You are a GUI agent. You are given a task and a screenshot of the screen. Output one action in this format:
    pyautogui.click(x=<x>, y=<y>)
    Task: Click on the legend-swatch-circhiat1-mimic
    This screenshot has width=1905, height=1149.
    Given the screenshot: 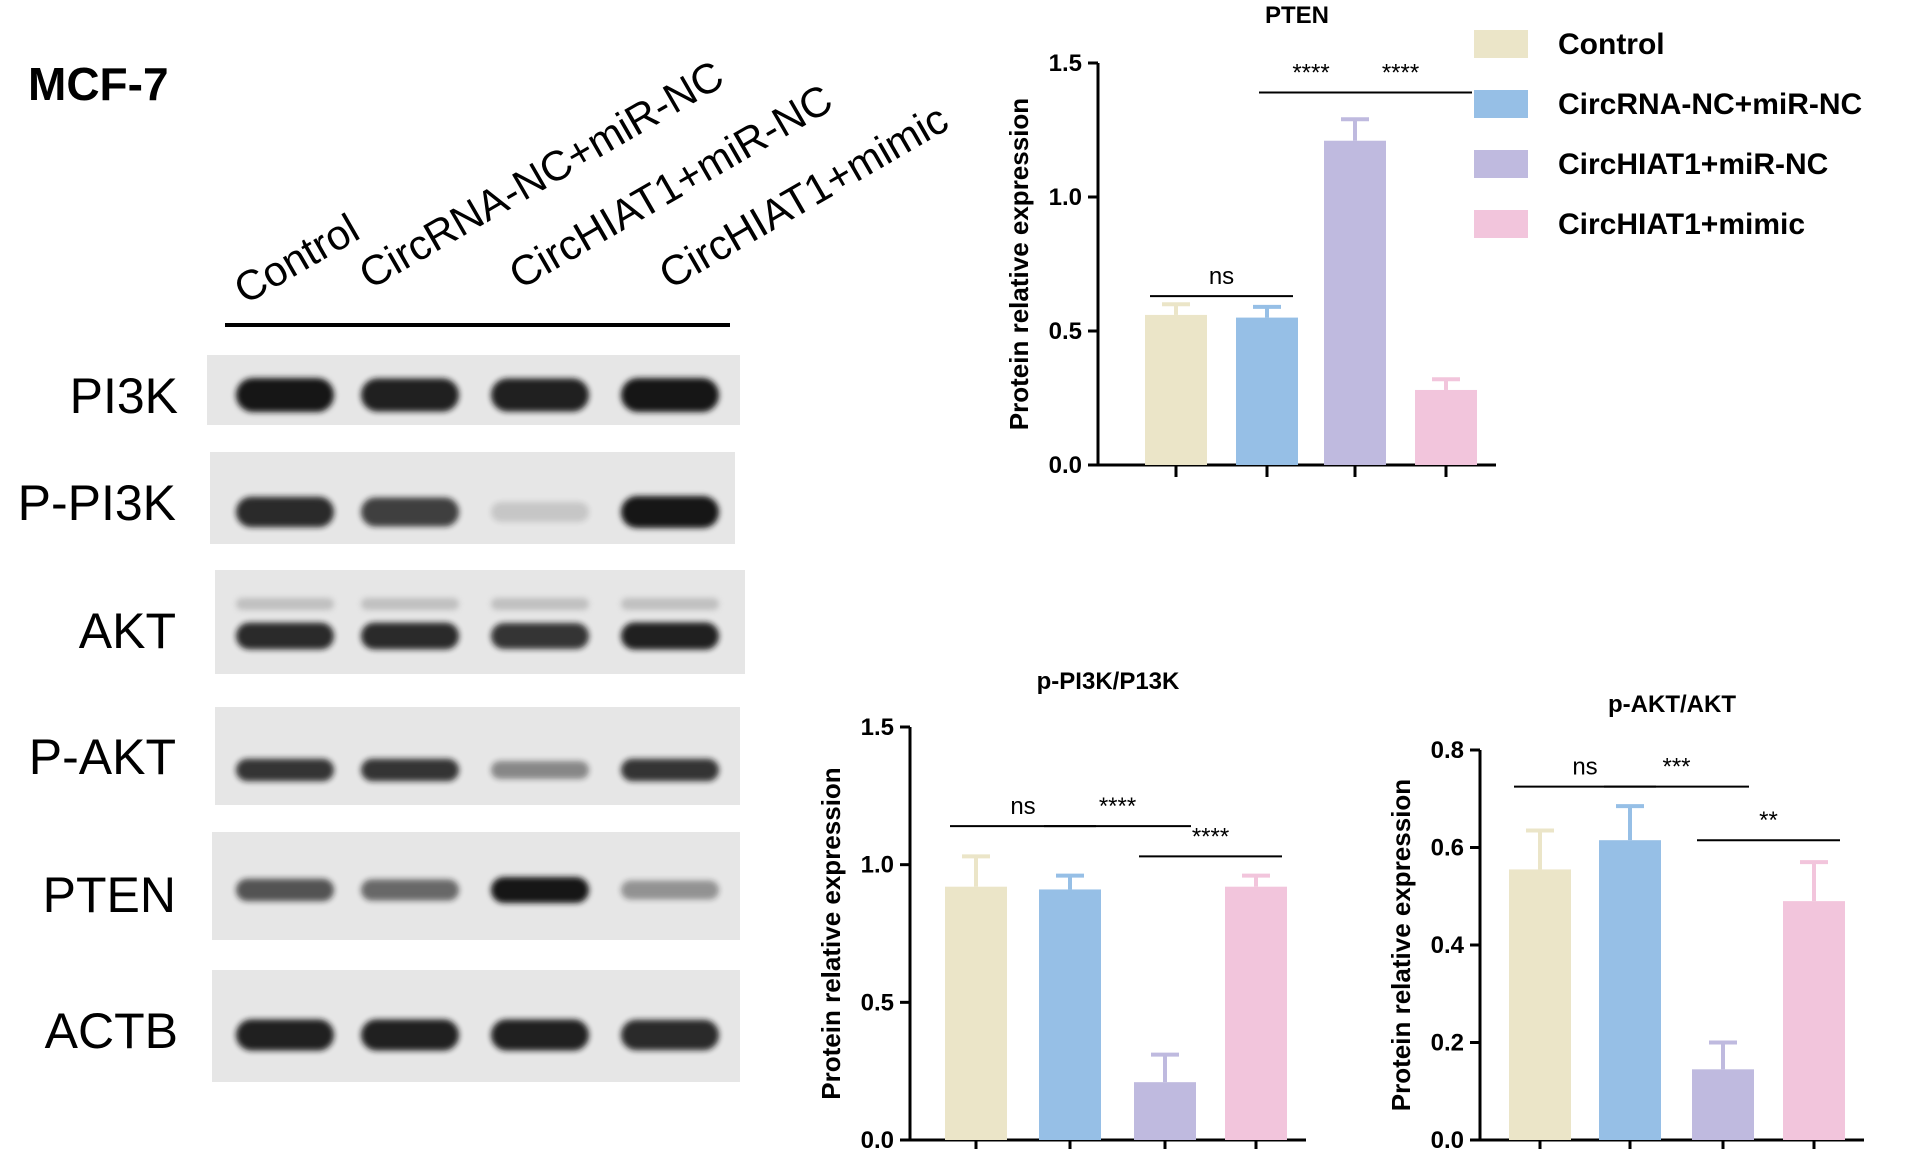 What is the action you would take?
    pyautogui.click(x=1501, y=224)
    